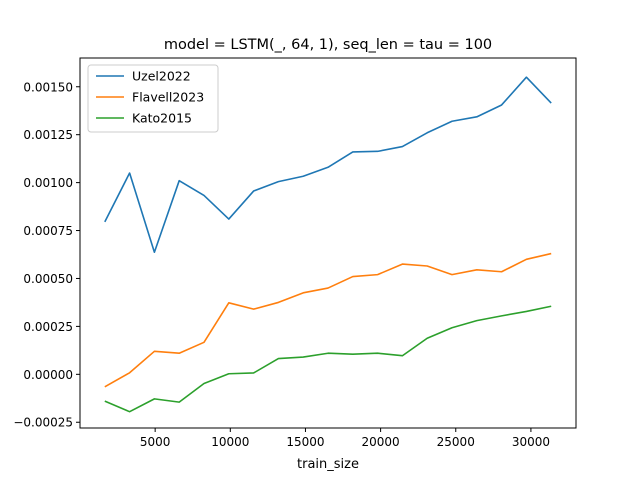 The height and width of the screenshot is (480, 640). Describe the element at coordinates (531, 442) in the screenshot. I see `x-tick-label: 30000` at that location.